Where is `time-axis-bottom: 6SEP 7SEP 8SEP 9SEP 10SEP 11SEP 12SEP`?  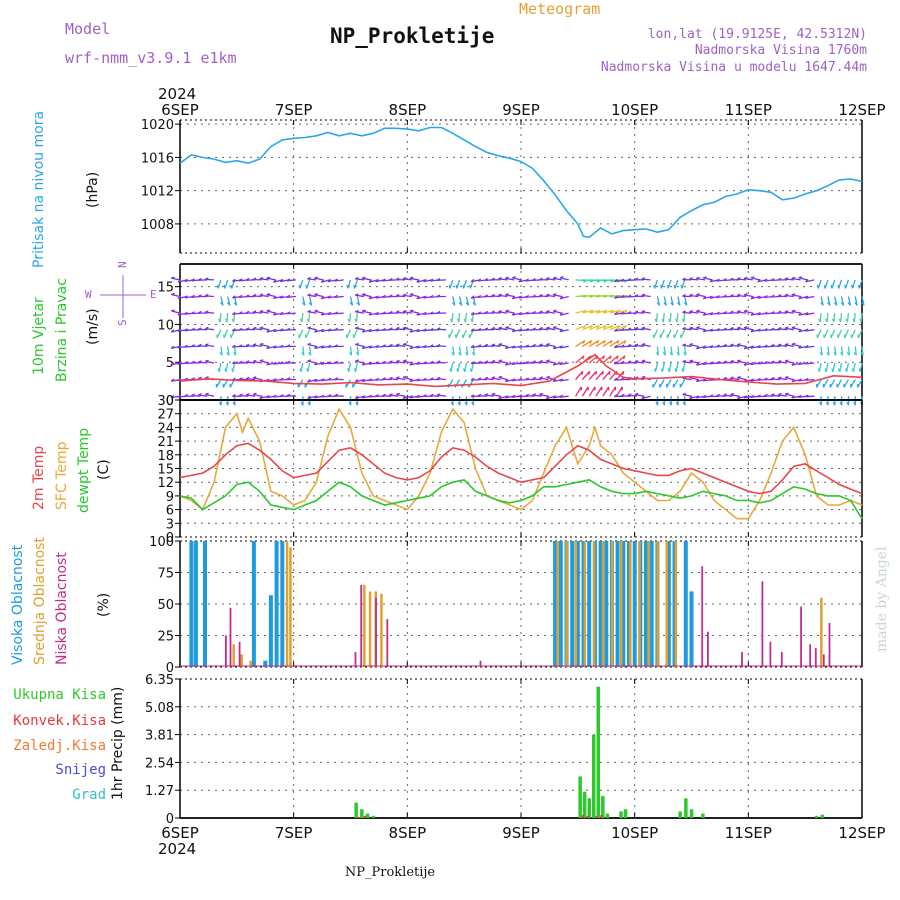
time-axis-bottom: 6SEP 7SEP 8SEP 9SEP 10SEP 11SEP 12SEP is located at coordinates (523, 833).